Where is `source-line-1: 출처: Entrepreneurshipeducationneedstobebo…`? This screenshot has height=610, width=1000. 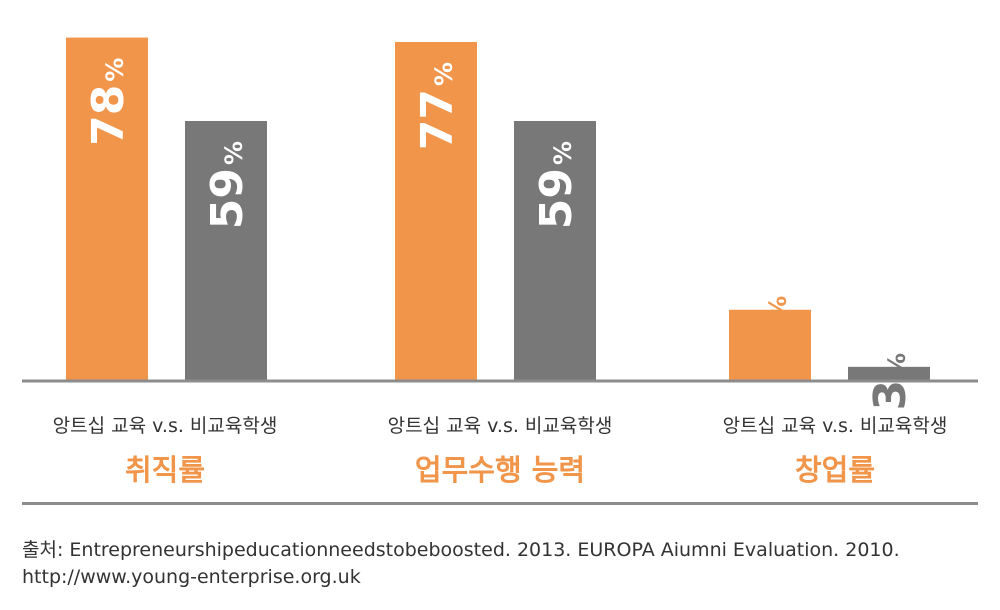 source-line-1: 출처: Entrepreneurshipeducationneedstobebo… is located at coordinates (461, 550).